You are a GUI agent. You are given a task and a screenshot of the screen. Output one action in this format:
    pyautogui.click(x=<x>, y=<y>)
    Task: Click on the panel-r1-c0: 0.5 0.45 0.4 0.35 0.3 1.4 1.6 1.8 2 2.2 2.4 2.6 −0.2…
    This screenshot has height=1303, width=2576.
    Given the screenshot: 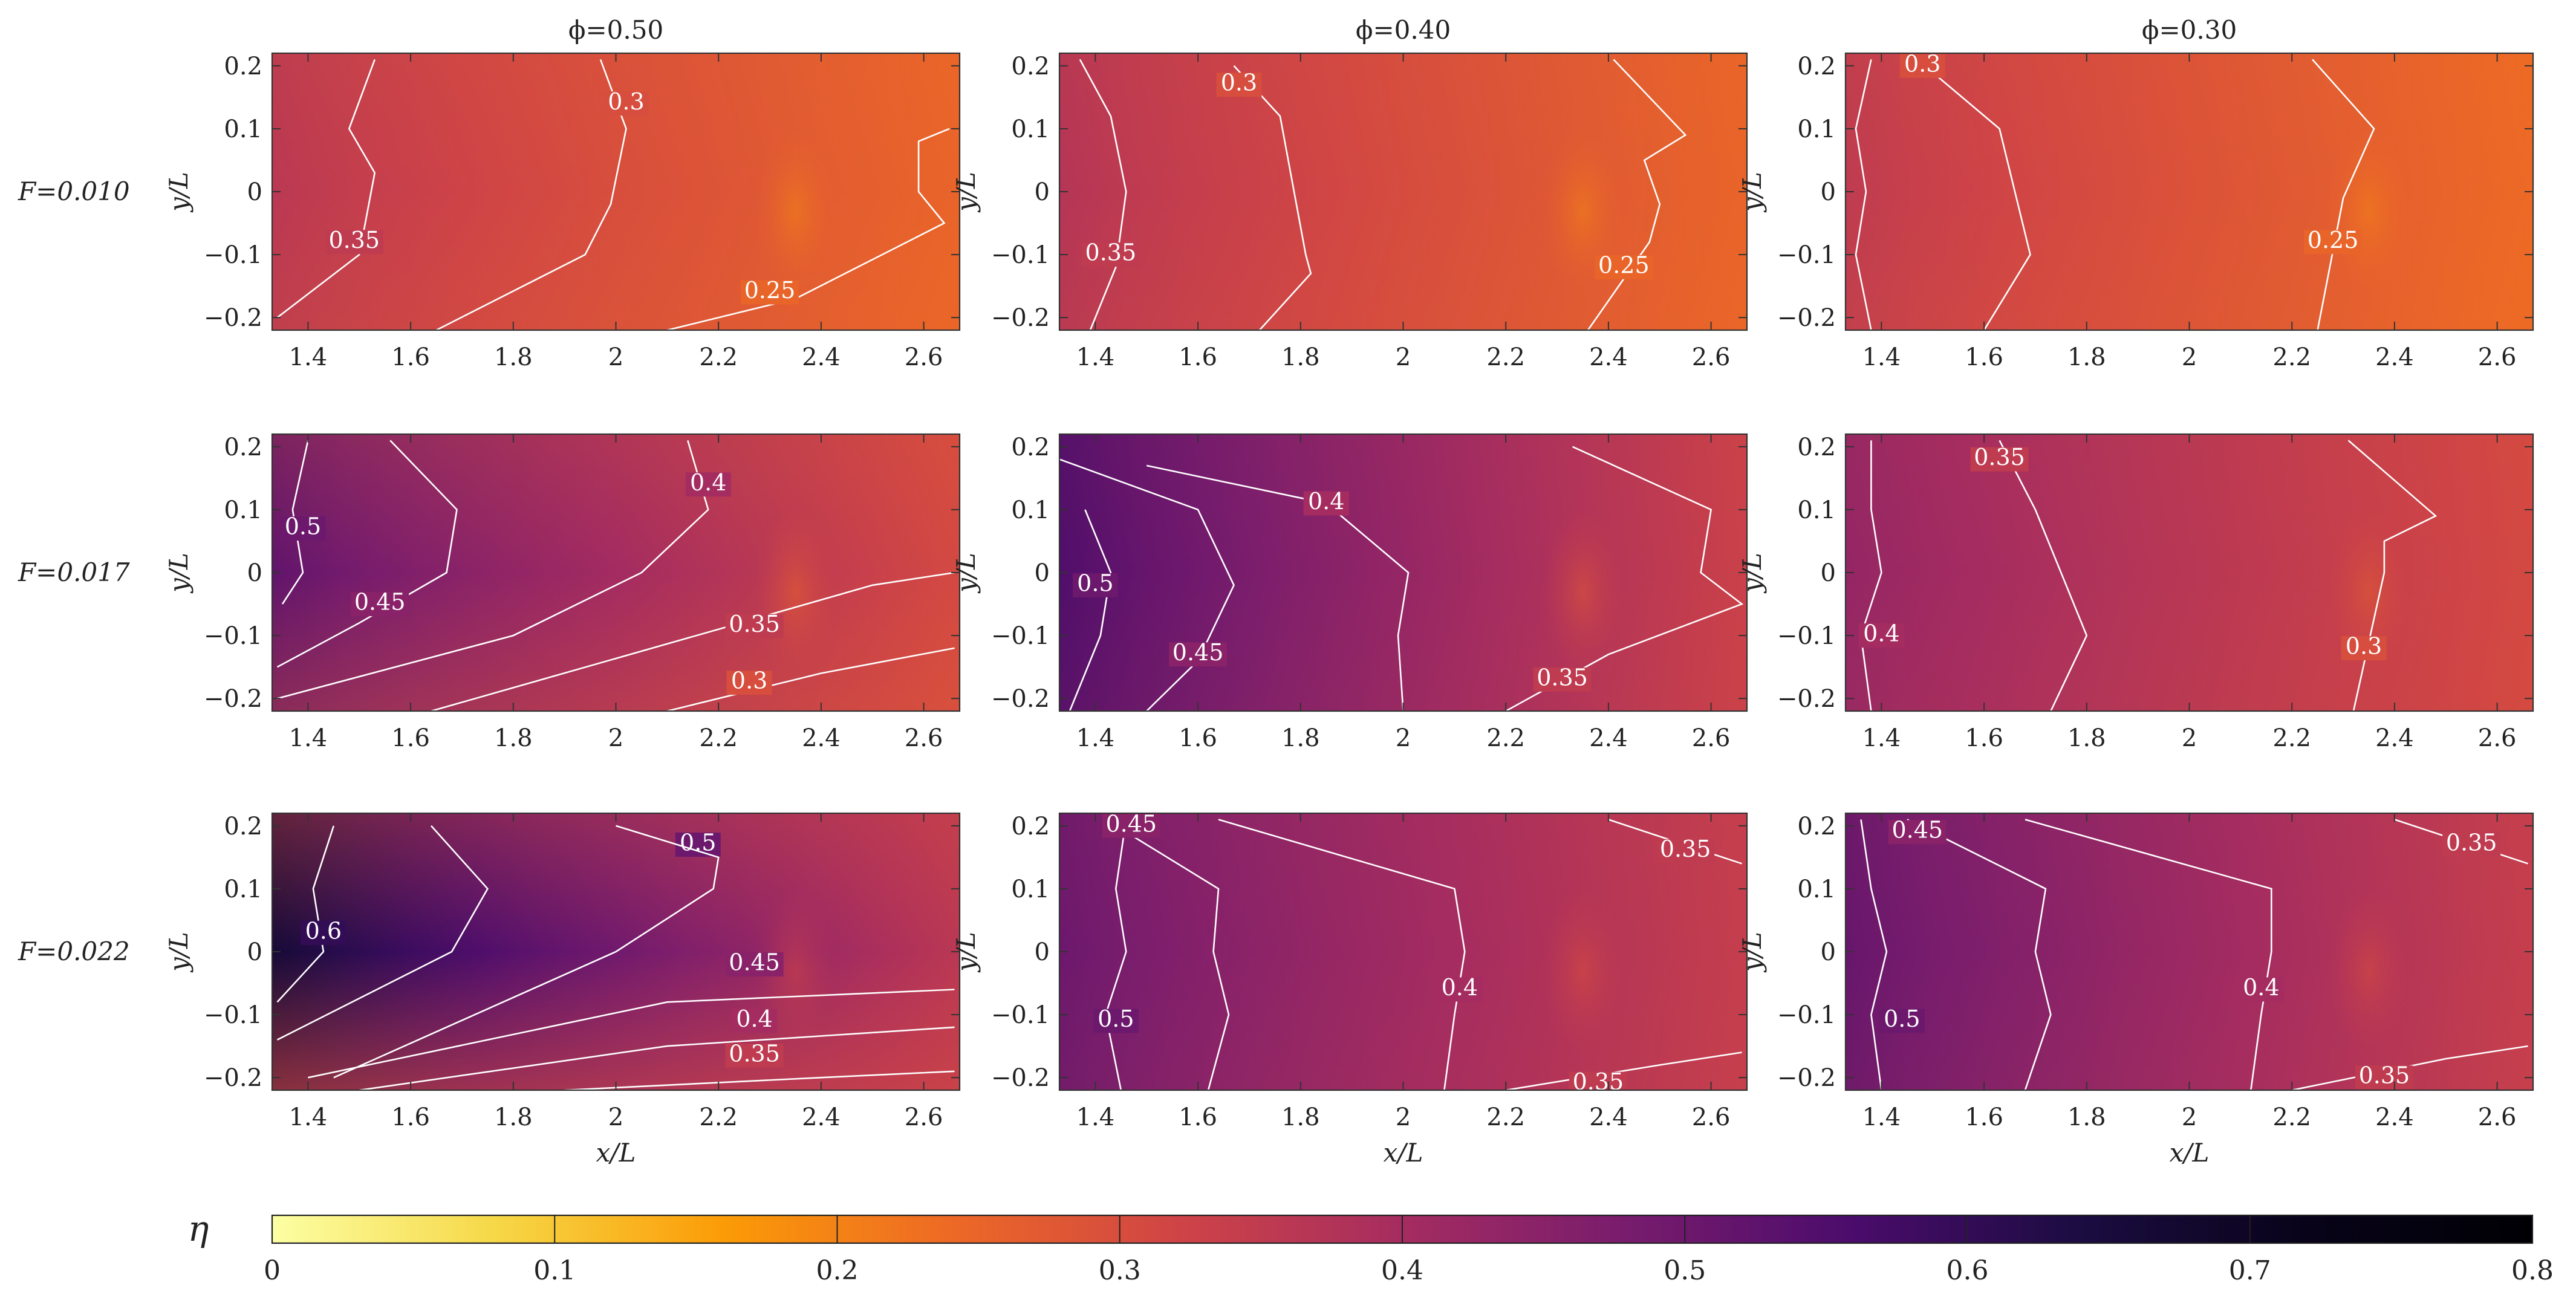 What is the action you would take?
    pyautogui.click(x=489, y=593)
    